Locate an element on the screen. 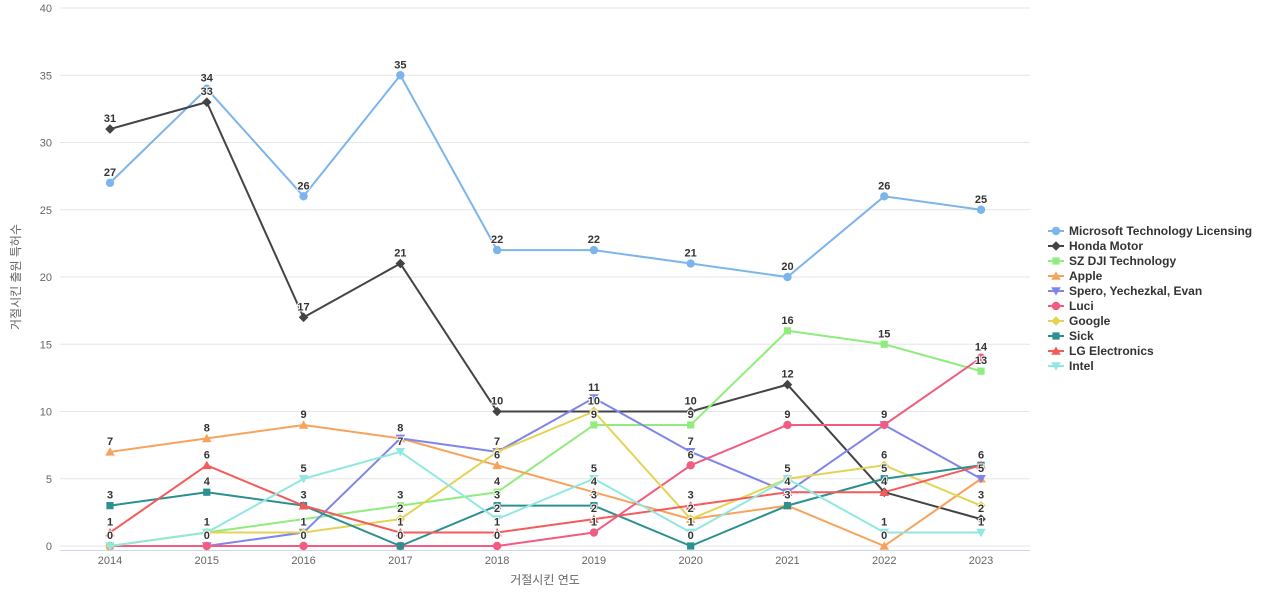  legend-item-label: Google is located at coordinates (1090, 321).